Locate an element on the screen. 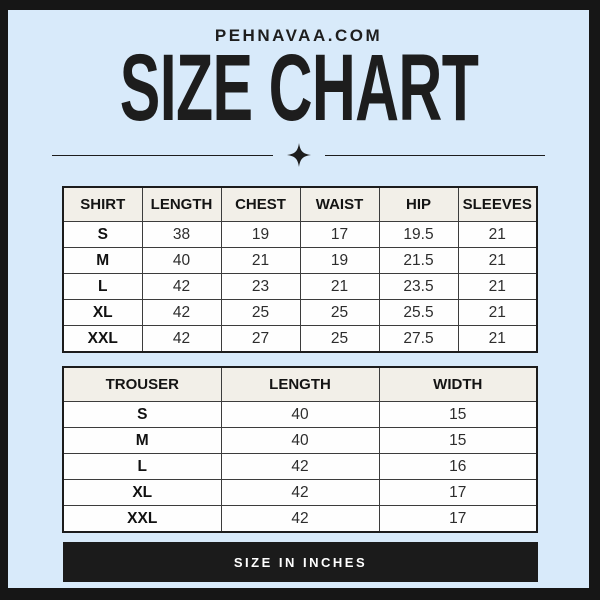  units-note: SIZE IN INCHES is located at coordinates (300, 562).